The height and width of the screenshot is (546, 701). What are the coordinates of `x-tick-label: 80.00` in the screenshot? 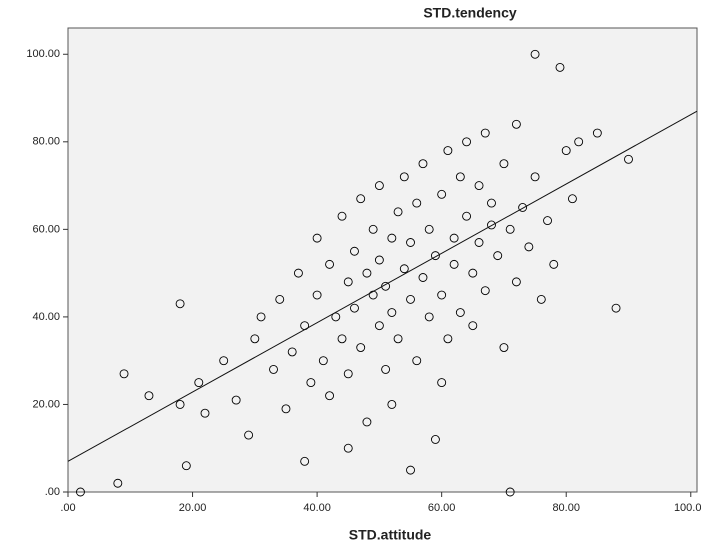 It's located at (566, 508).